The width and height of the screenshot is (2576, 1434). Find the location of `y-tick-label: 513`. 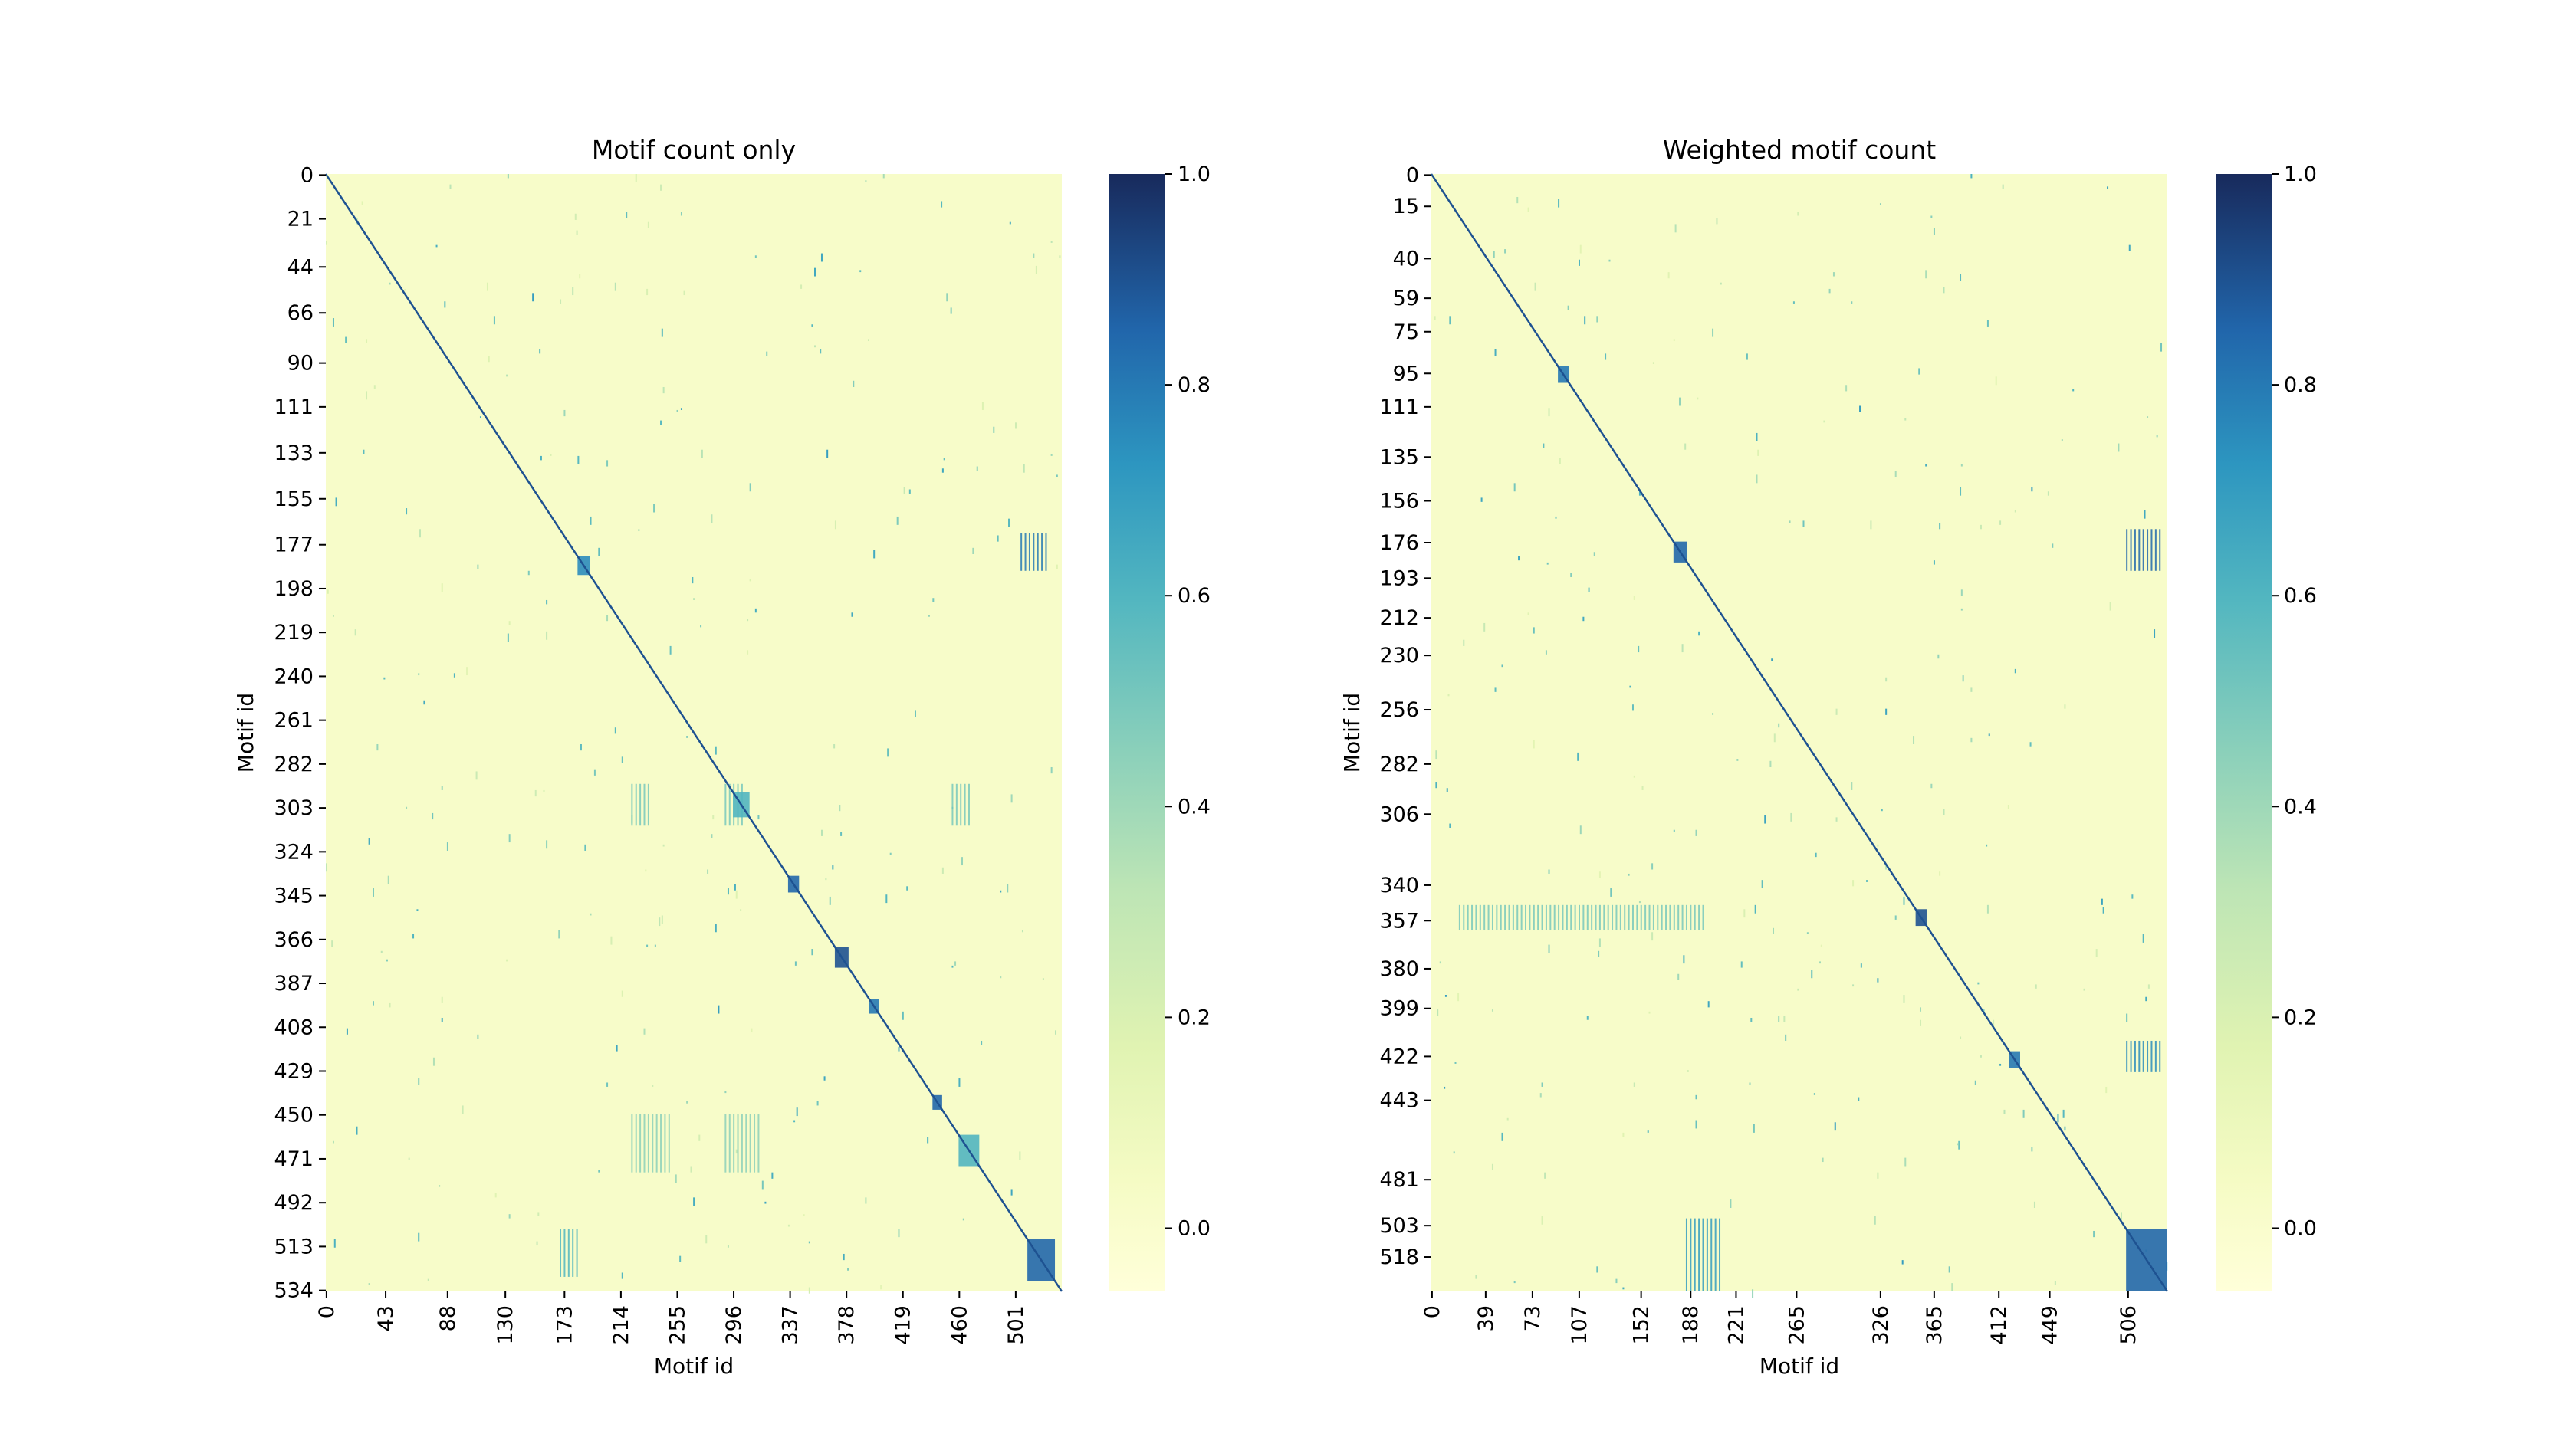

y-tick-label: 513 is located at coordinates (294, 1246).